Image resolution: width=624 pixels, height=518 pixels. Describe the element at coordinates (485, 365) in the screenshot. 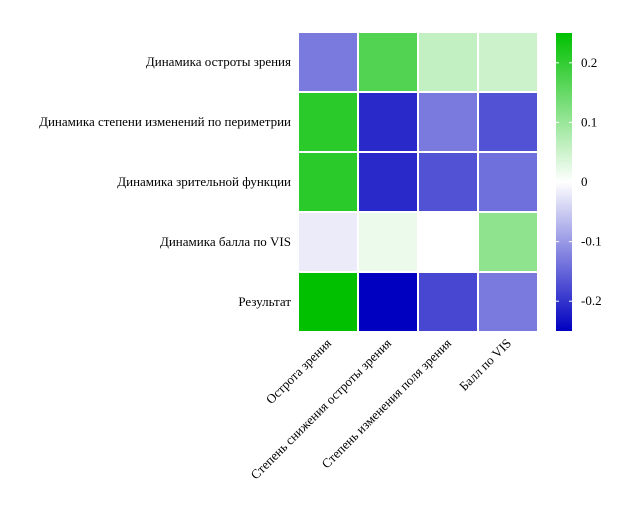

I see `column-label: Балл по VIS` at that location.